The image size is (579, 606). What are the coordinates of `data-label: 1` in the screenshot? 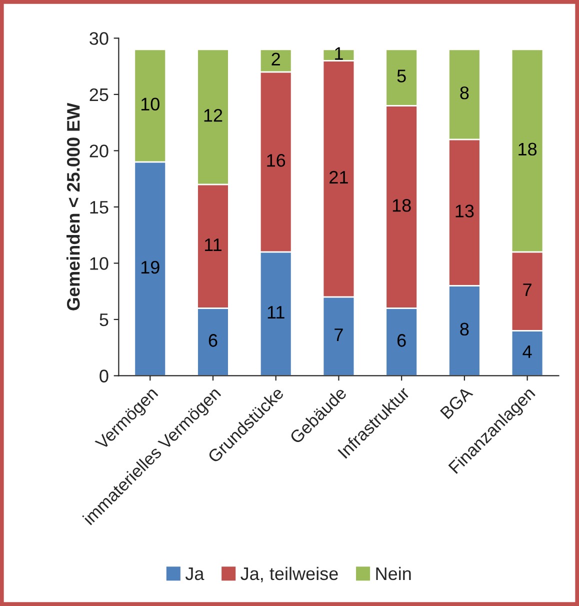 It's located at (339, 53).